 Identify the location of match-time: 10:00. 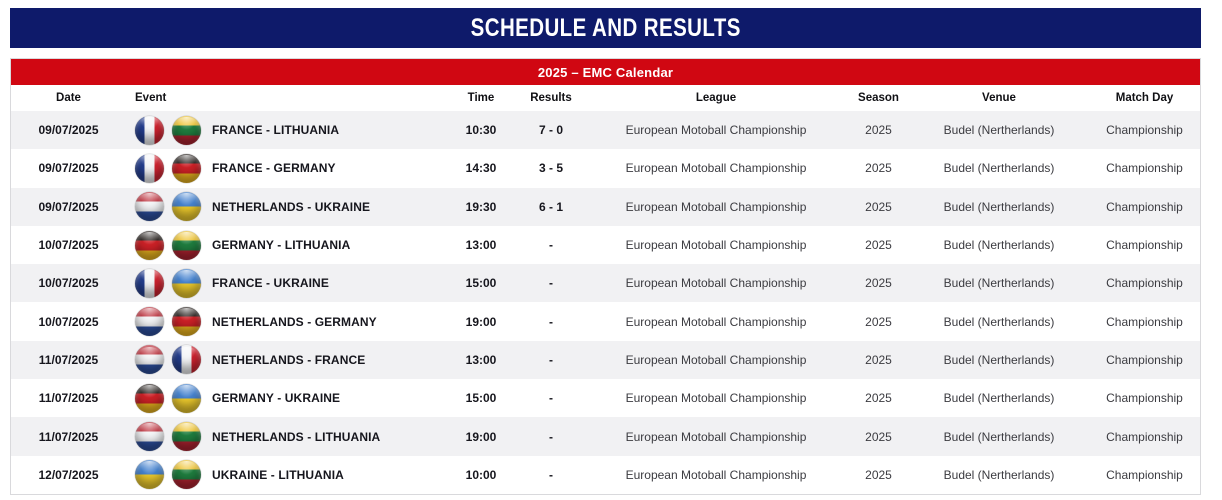
(481, 474).